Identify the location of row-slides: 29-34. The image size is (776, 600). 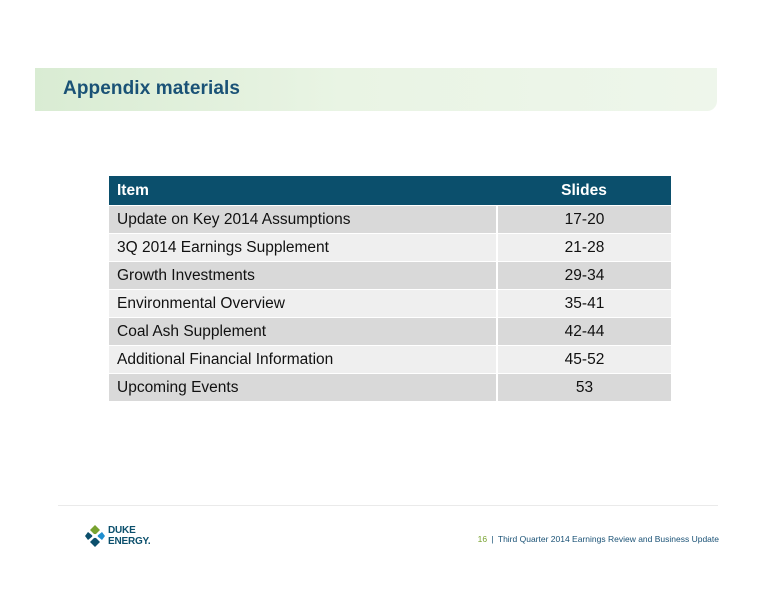
(584, 275).